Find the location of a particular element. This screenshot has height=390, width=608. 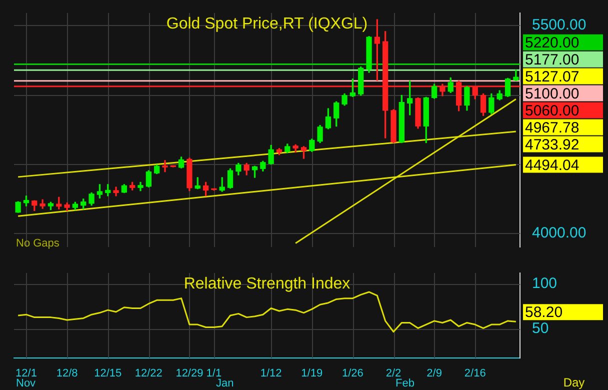

y-tick-label: 5500.00 is located at coordinates (559, 25).